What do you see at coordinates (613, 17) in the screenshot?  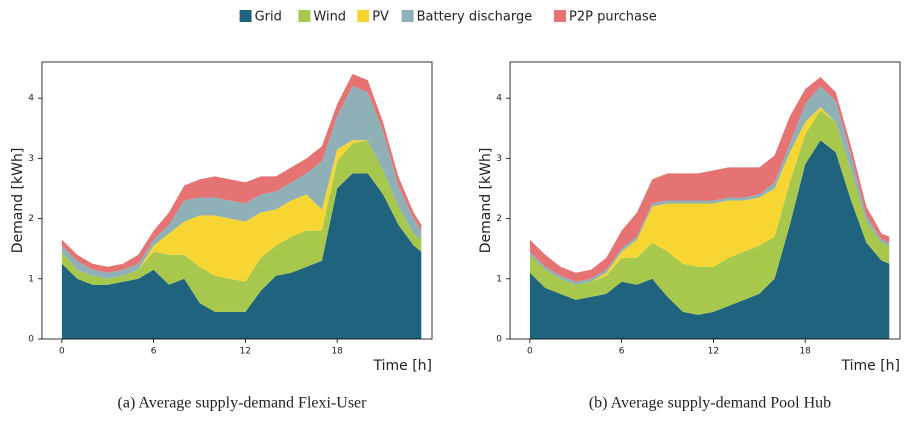 I see `legend-label: P2P purchase` at bounding box center [613, 17].